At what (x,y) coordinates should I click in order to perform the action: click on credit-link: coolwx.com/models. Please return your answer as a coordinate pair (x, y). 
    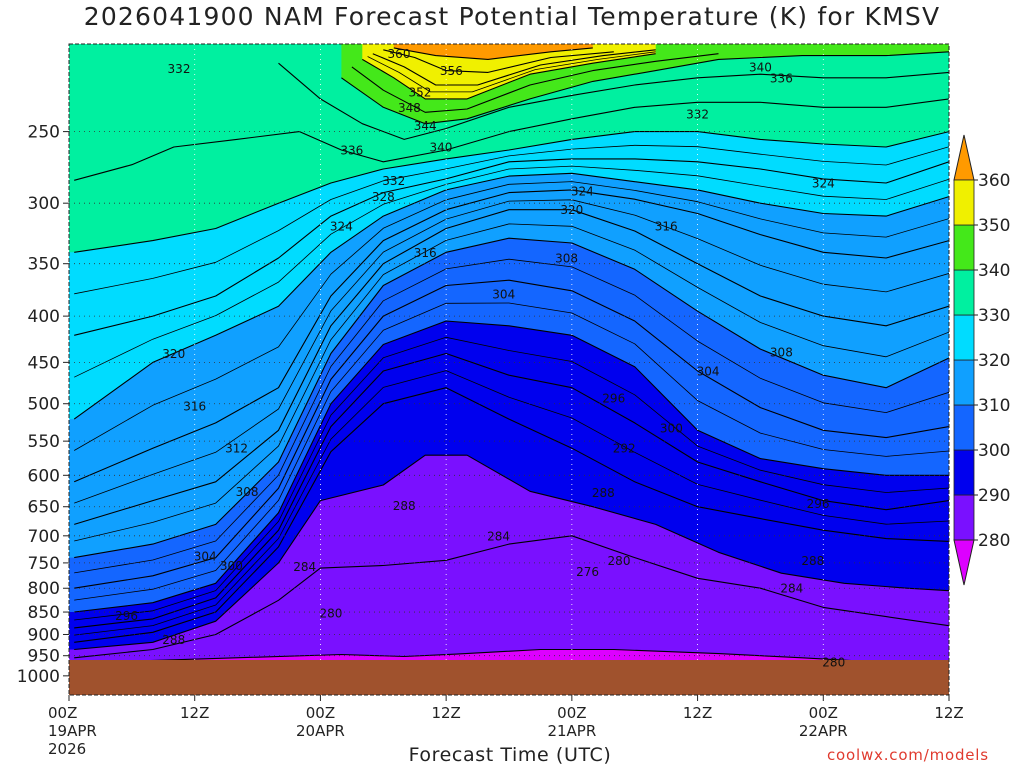
    Looking at the image, I should click on (908, 755).